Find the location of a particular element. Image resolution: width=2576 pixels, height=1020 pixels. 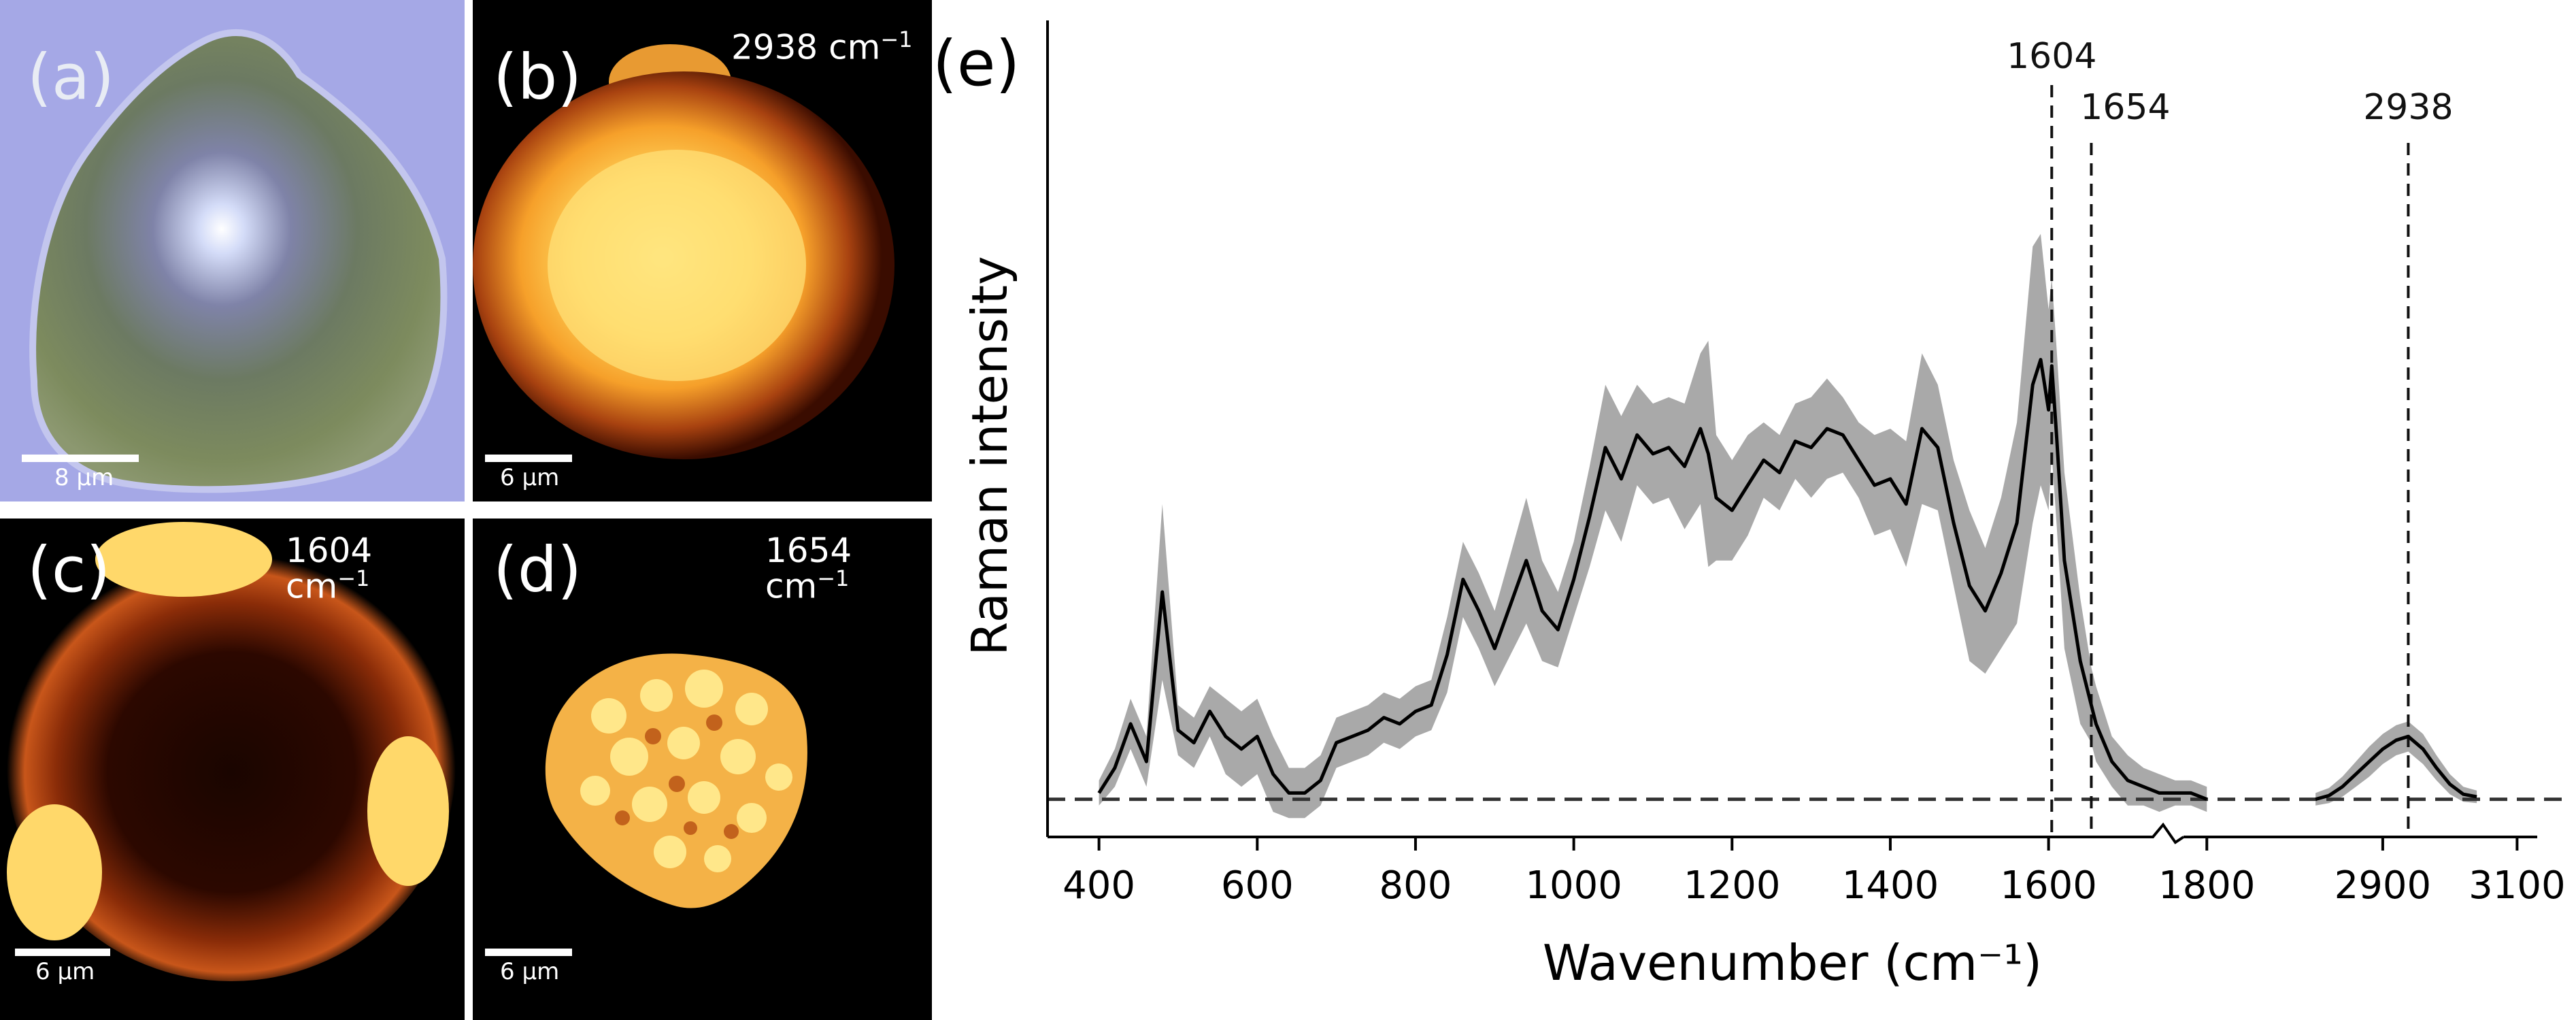

panel-b-map-2938: (b) 2938 cm−1 6 μm is located at coordinates (702, 251).